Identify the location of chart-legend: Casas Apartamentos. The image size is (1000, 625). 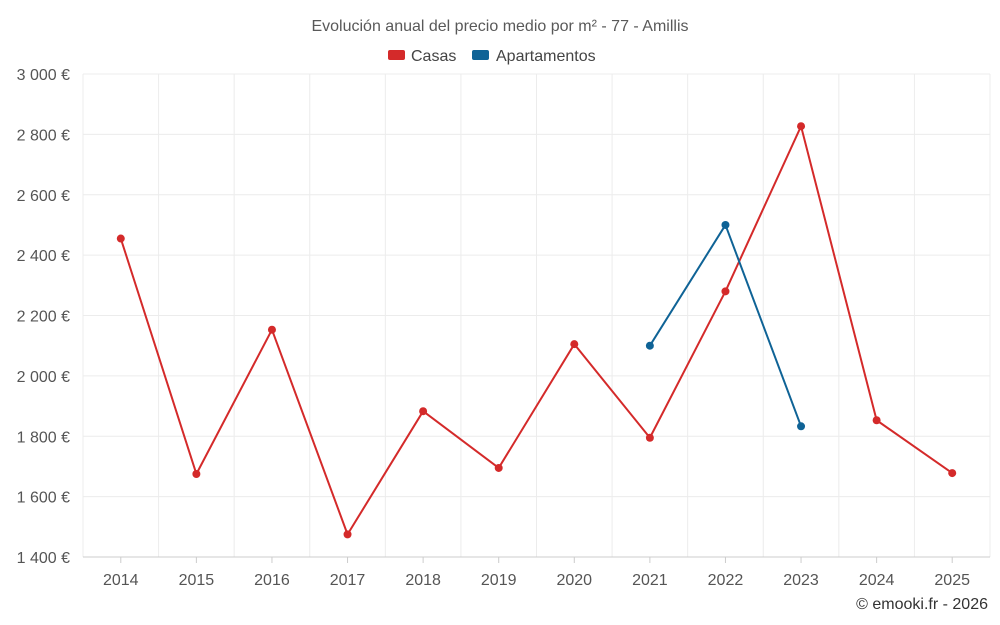
(492, 56).